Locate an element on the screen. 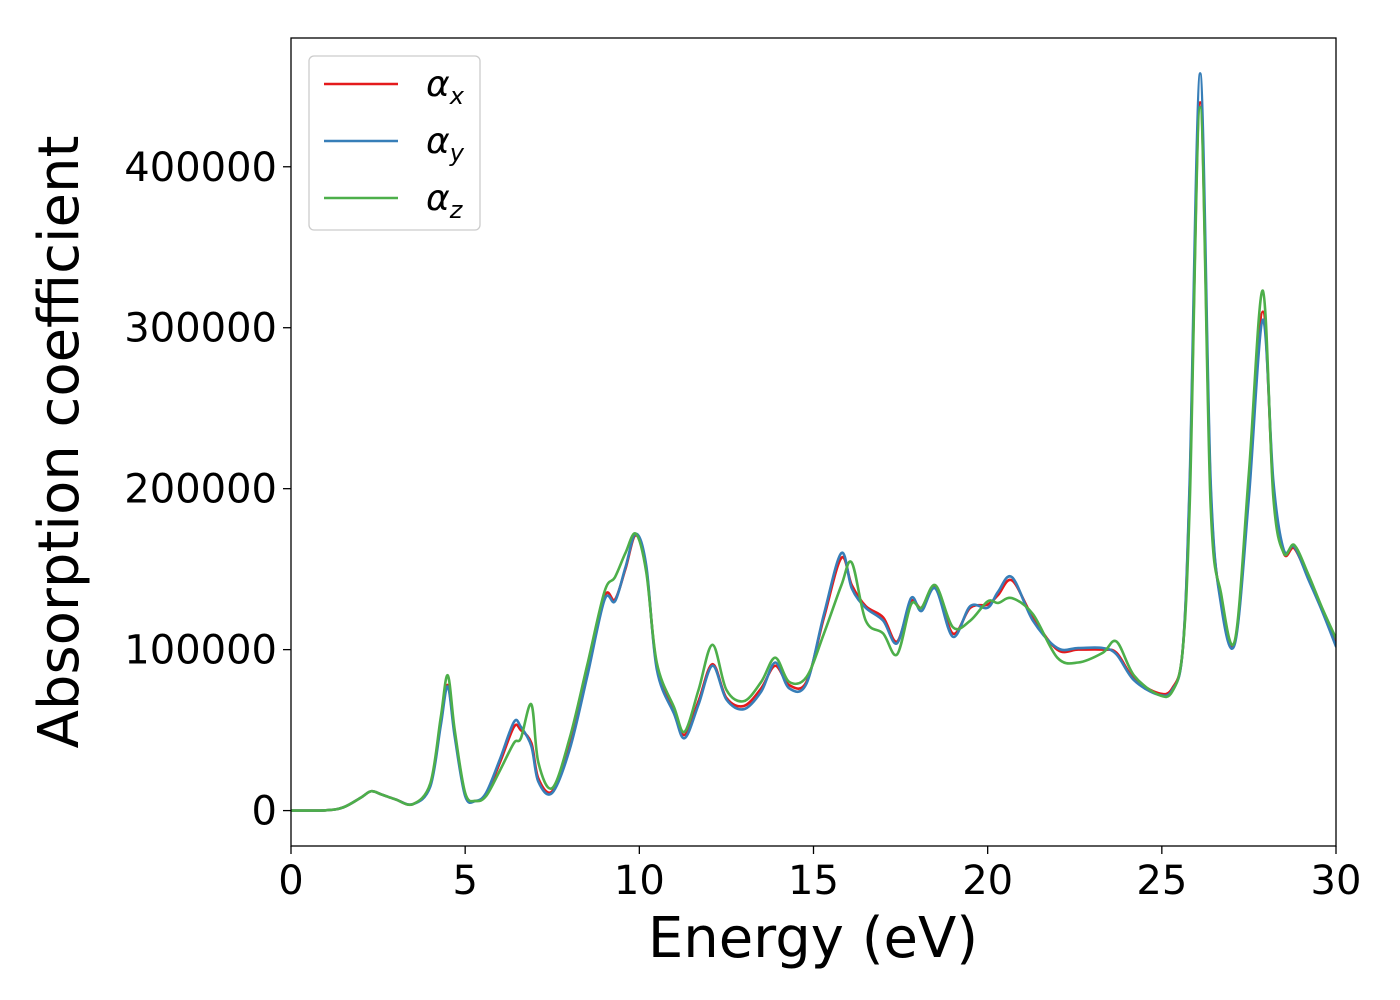 The height and width of the screenshot is (1000, 1400). y-tick-label: 300000 is located at coordinates (200, 329).